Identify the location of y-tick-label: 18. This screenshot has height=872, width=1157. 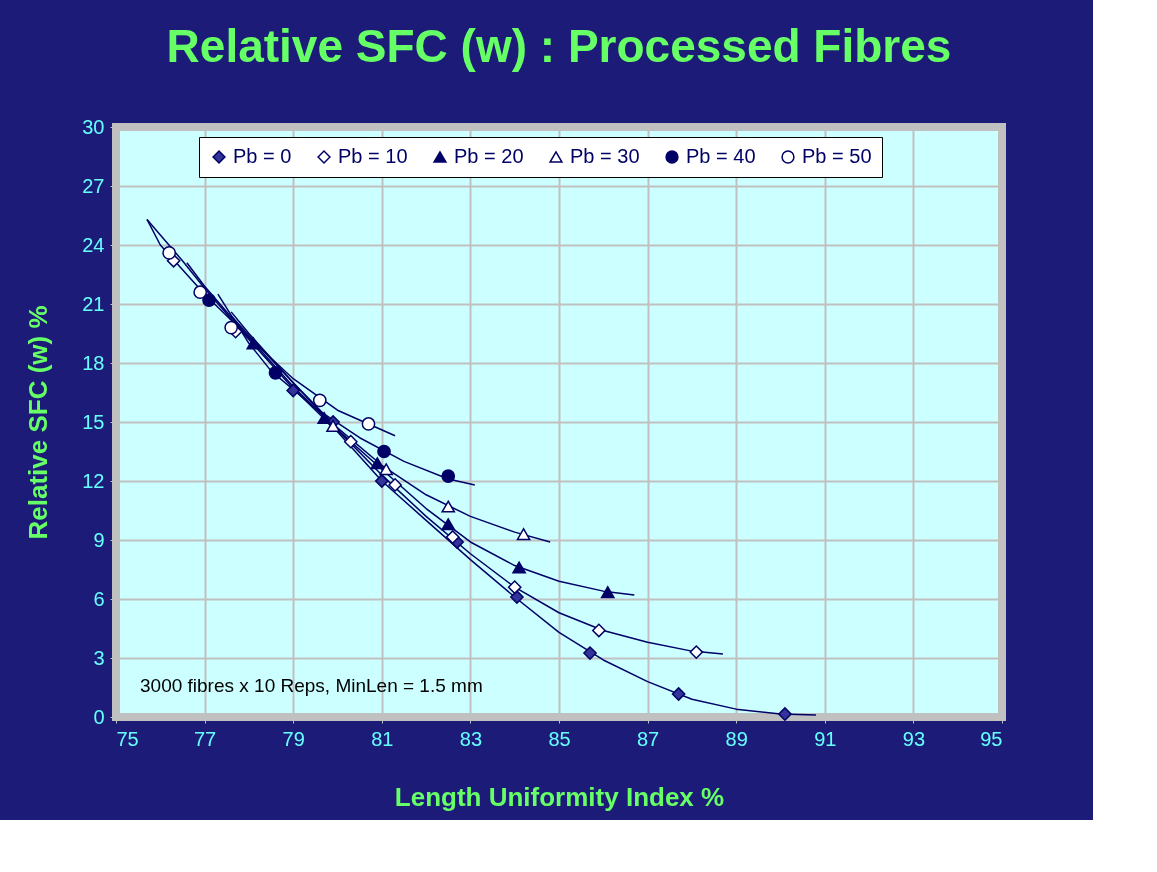
(93, 362).